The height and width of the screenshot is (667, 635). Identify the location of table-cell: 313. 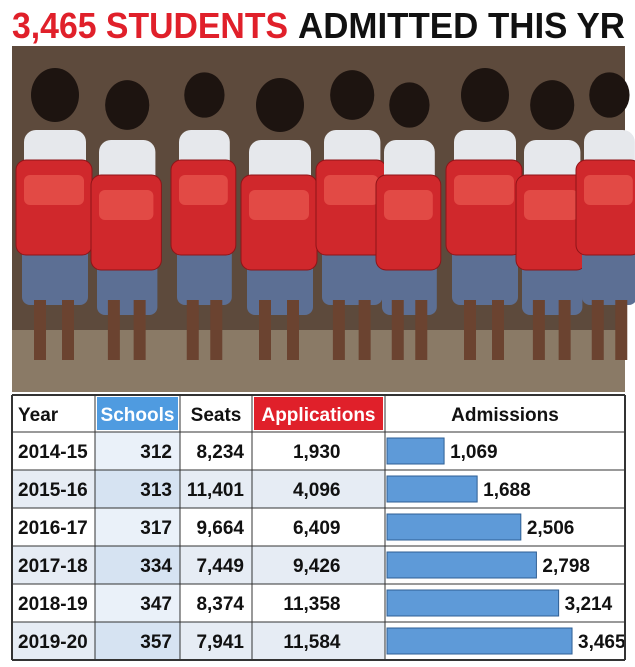
(156, 490).